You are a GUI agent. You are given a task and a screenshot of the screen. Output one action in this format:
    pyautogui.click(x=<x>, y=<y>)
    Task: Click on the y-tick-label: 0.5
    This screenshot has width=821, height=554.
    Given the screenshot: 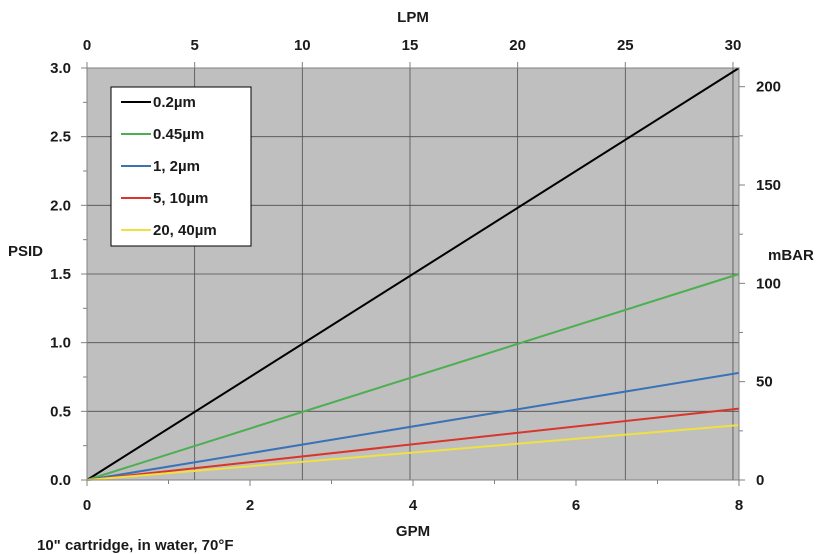 What is the action you would take?
    pyautogui.click(x=60, y=411)
    